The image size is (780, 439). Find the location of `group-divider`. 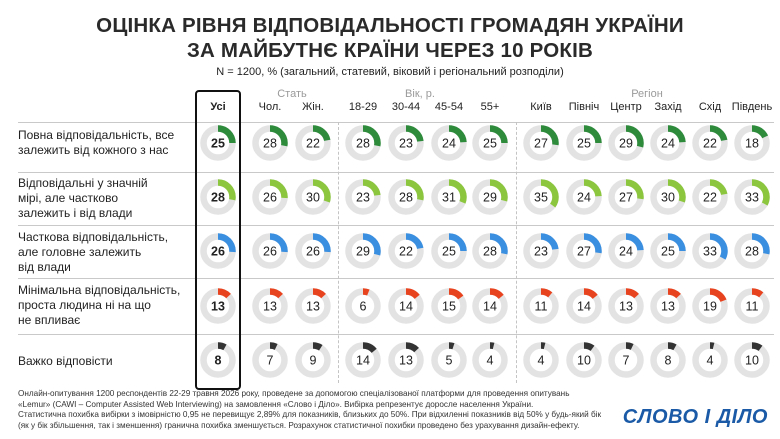

group-divider is located at coordinates (516, 252).